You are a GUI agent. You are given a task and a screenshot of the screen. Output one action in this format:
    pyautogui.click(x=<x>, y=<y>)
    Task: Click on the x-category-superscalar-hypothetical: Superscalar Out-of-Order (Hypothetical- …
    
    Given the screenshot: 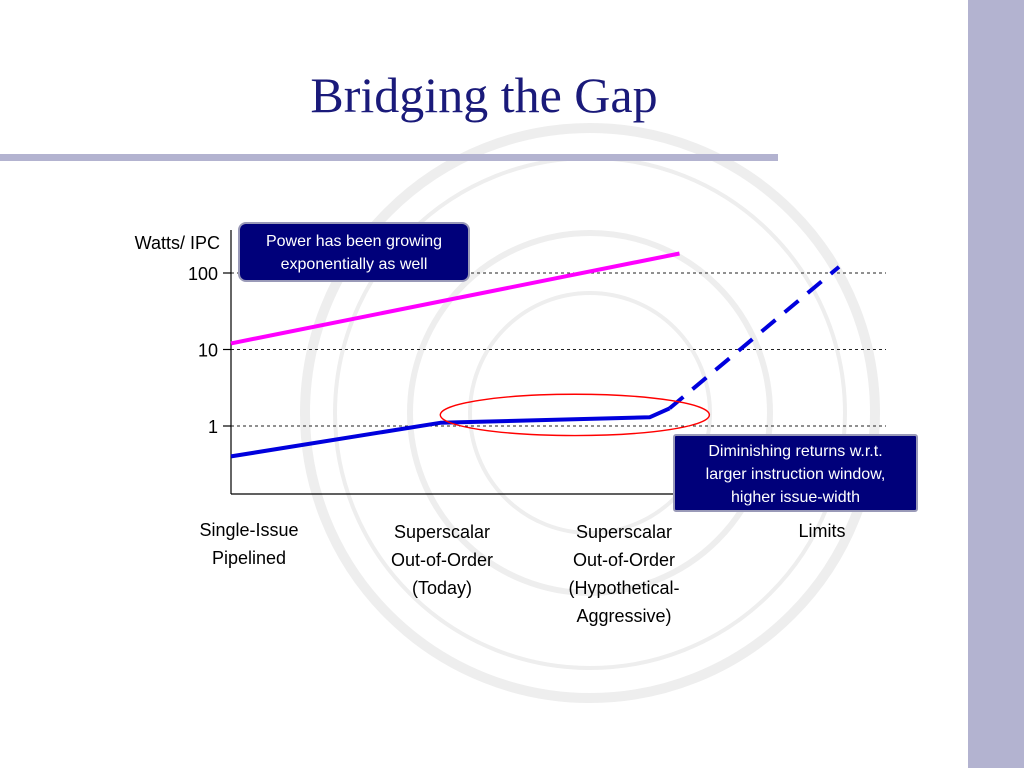 What is the action you would take?
    pyautogui.click(x=624, y=574)
    